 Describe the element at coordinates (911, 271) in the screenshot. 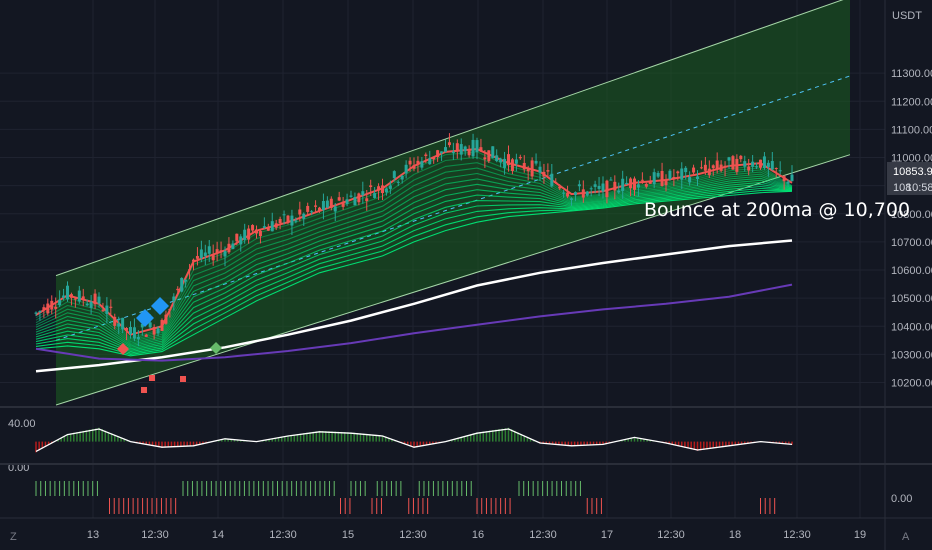

I see `y-tick-label: 10600.00` at that location.